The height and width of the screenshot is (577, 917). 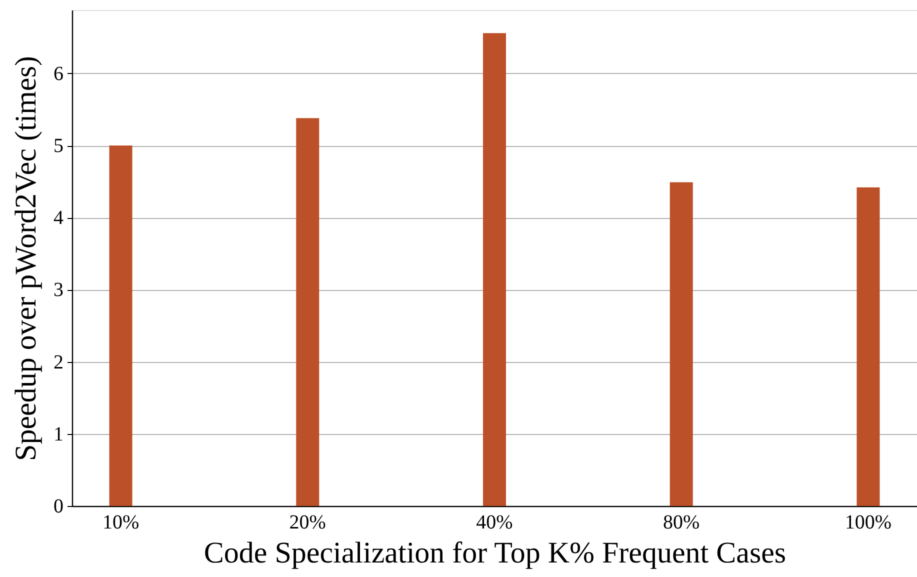 What do you see at coordinates (59, 73) in the screenshot?
I see `y-tick-label: 6` at bounding box center [59, 73].